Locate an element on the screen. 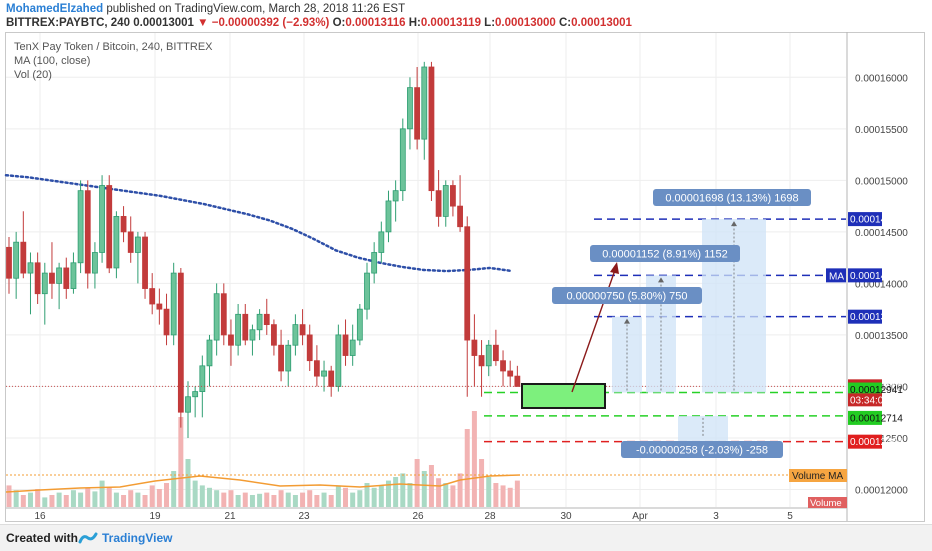 Image resolution: width=932 pixels, height=551 pixels. volume-tag-text: Volume is located at coordinates (826, 503).